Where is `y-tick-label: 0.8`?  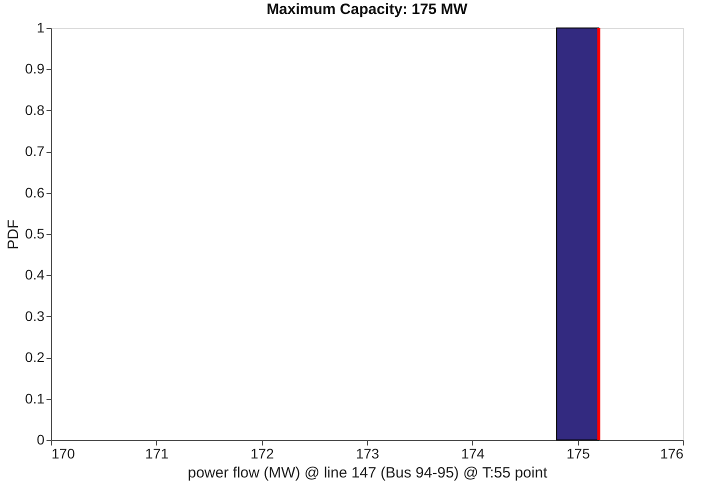 y-tick-label: 0.8 is located at coordinates (35, 110).